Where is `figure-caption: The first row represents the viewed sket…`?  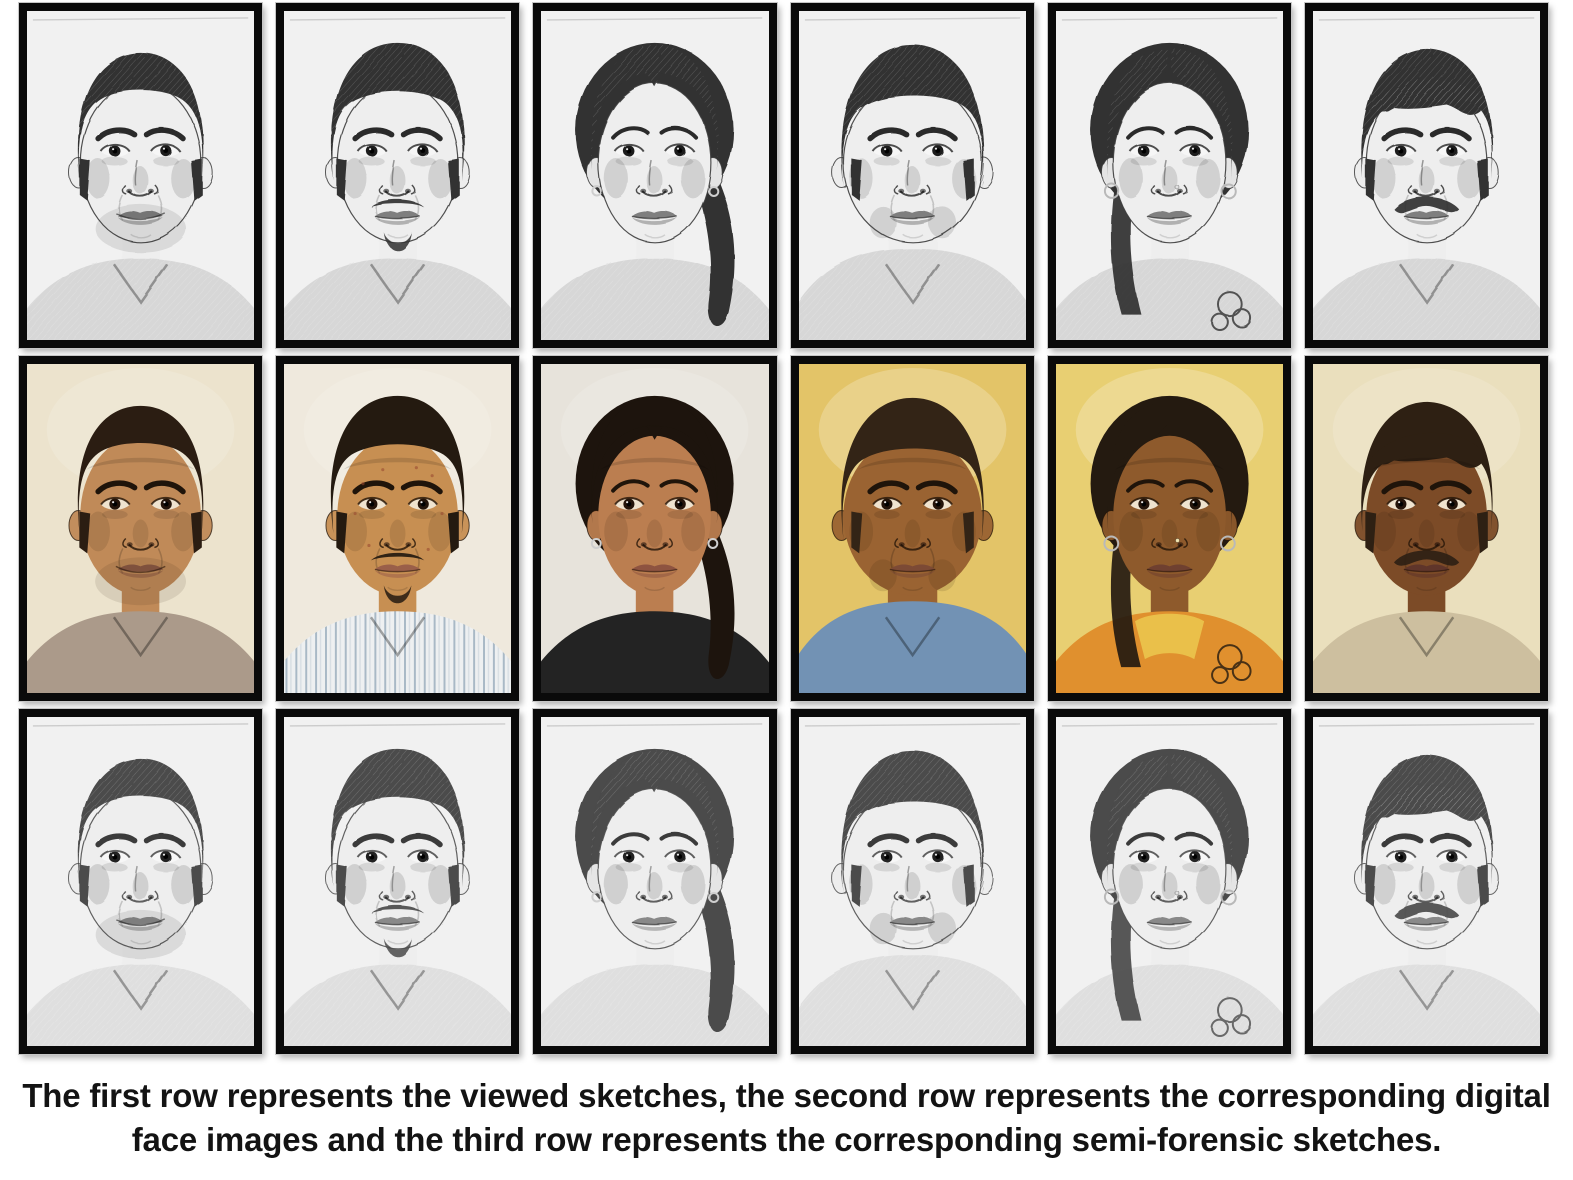
figure-caption: The first row represents the viewed sket… is located at coordinates (786, 1117).